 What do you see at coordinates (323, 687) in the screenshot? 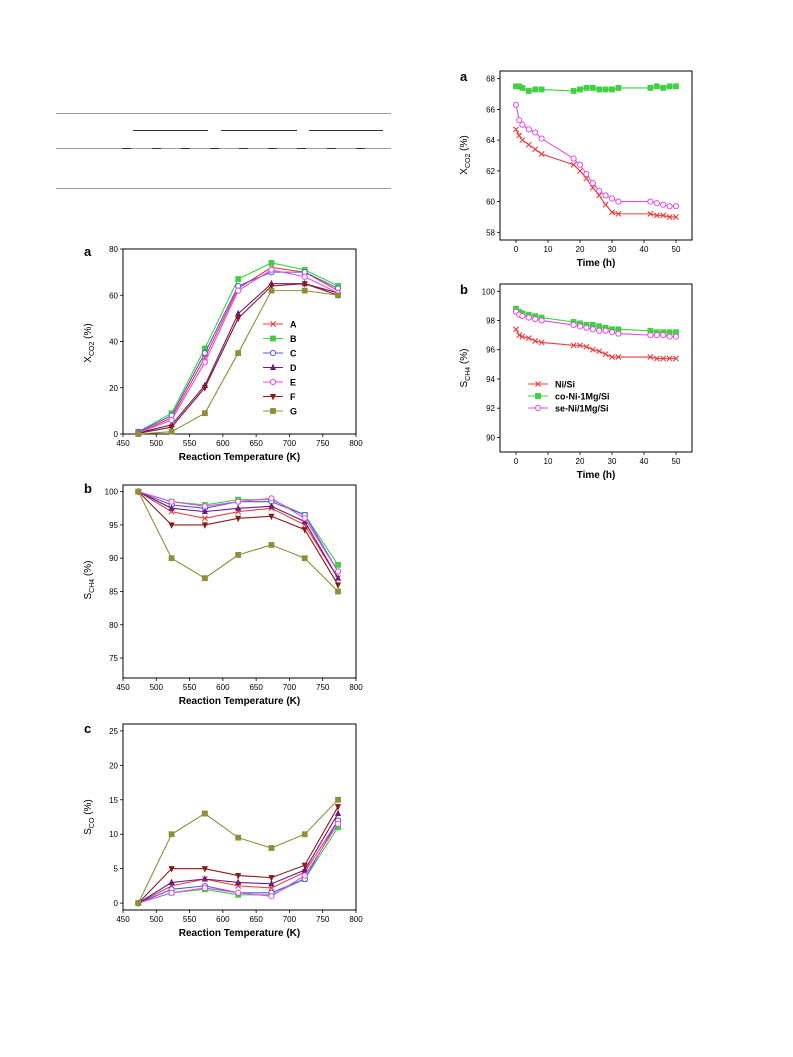
I see `x-tick-label: 750` at bounding box center [323, 687].